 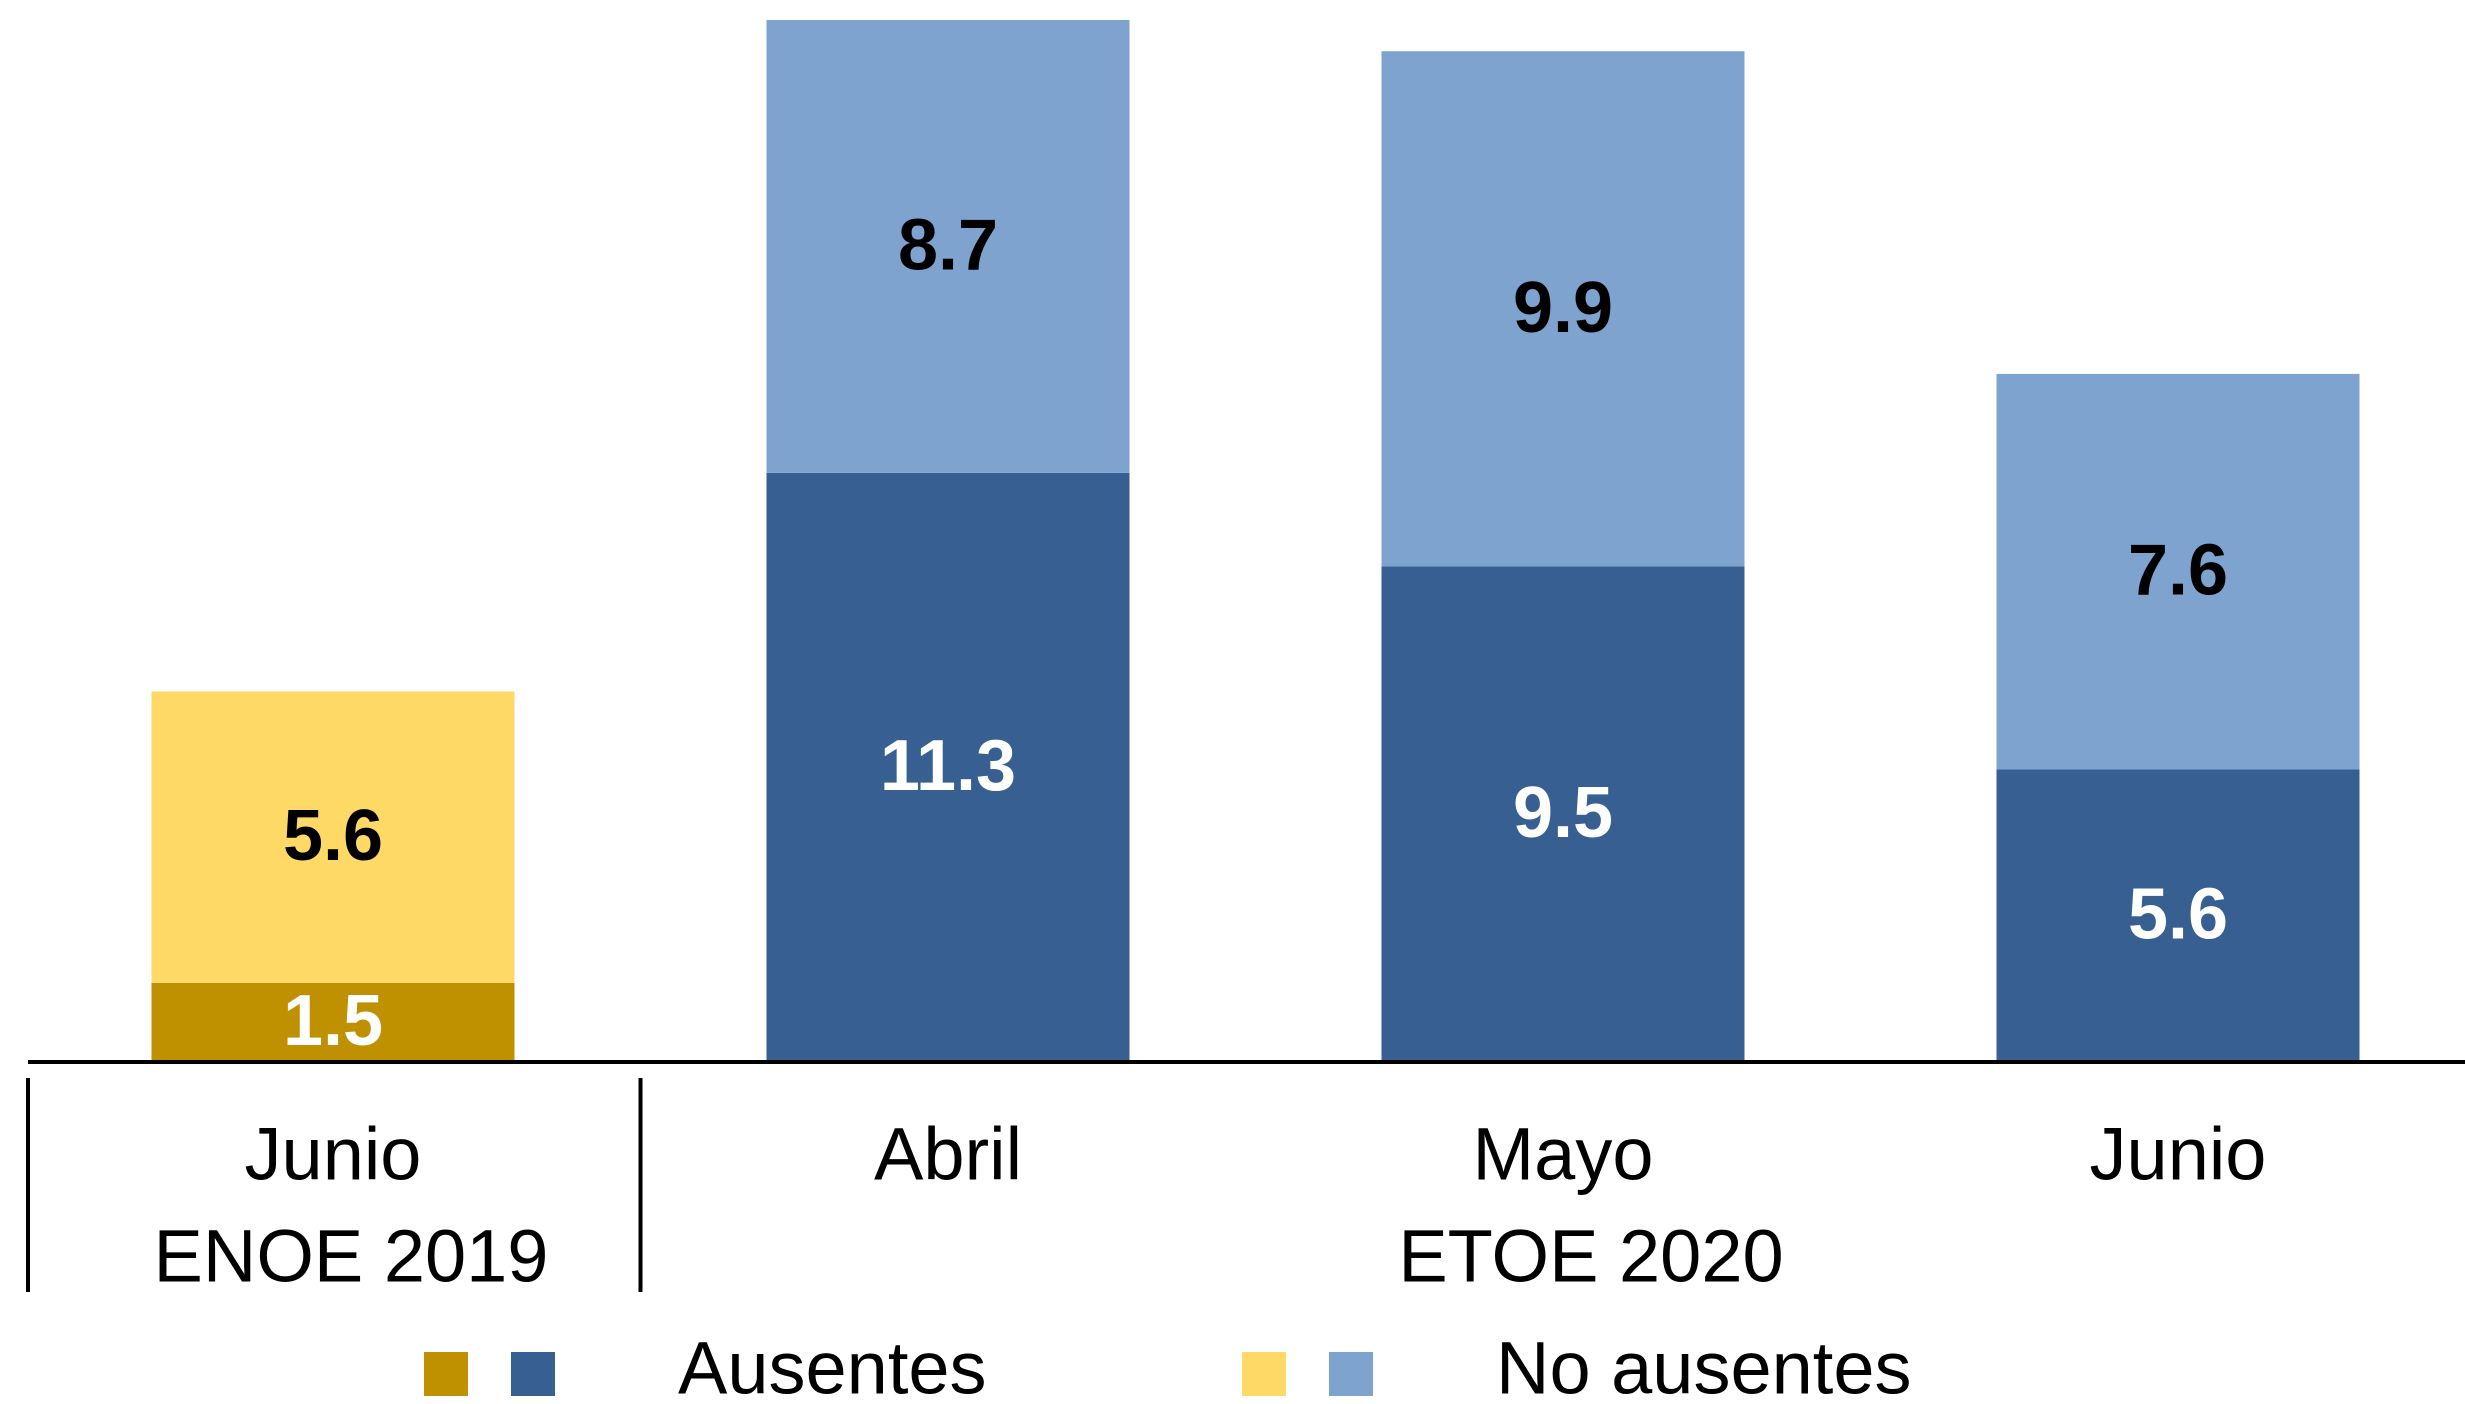 What do you see at coordinates (351, 1256) in the screenshot?
I see `group-label: ENOE 2019` at bounding box center [351, 1256].